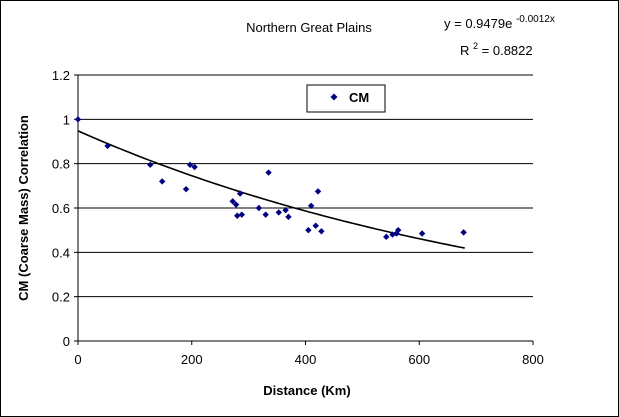 The width and height of the screenshot is (619, 417). Describe the element at coordinates (23, 208) in the screenshot. I see `y-axis-title: CM (Coarse Mass) Correlation` at that location.